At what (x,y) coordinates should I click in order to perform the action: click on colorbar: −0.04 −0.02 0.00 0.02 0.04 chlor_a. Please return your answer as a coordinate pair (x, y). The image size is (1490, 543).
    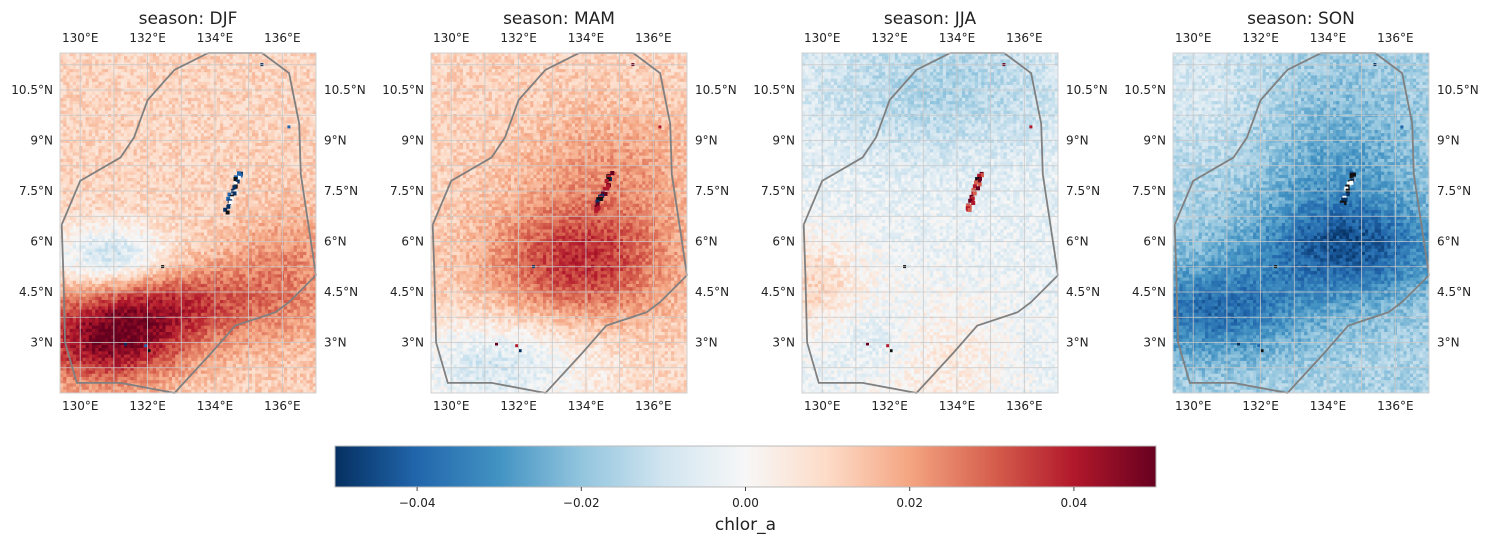
    Looking at the image, I should click on (745, 490).